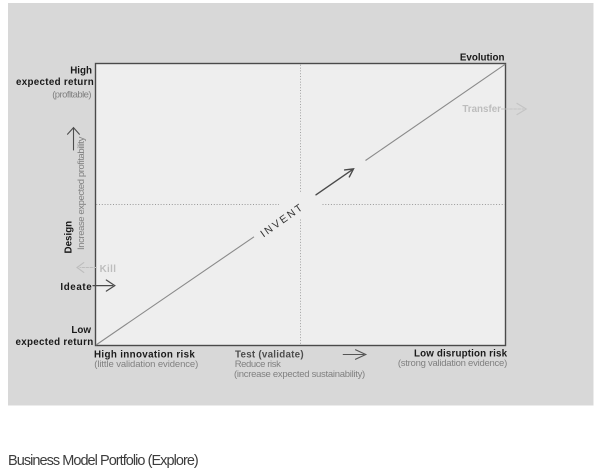 This screenshot has width=600, height=476. Describe the element at coordinates (71, 95) in the screenshot. I see `svg-text: (profitable)` at that location.